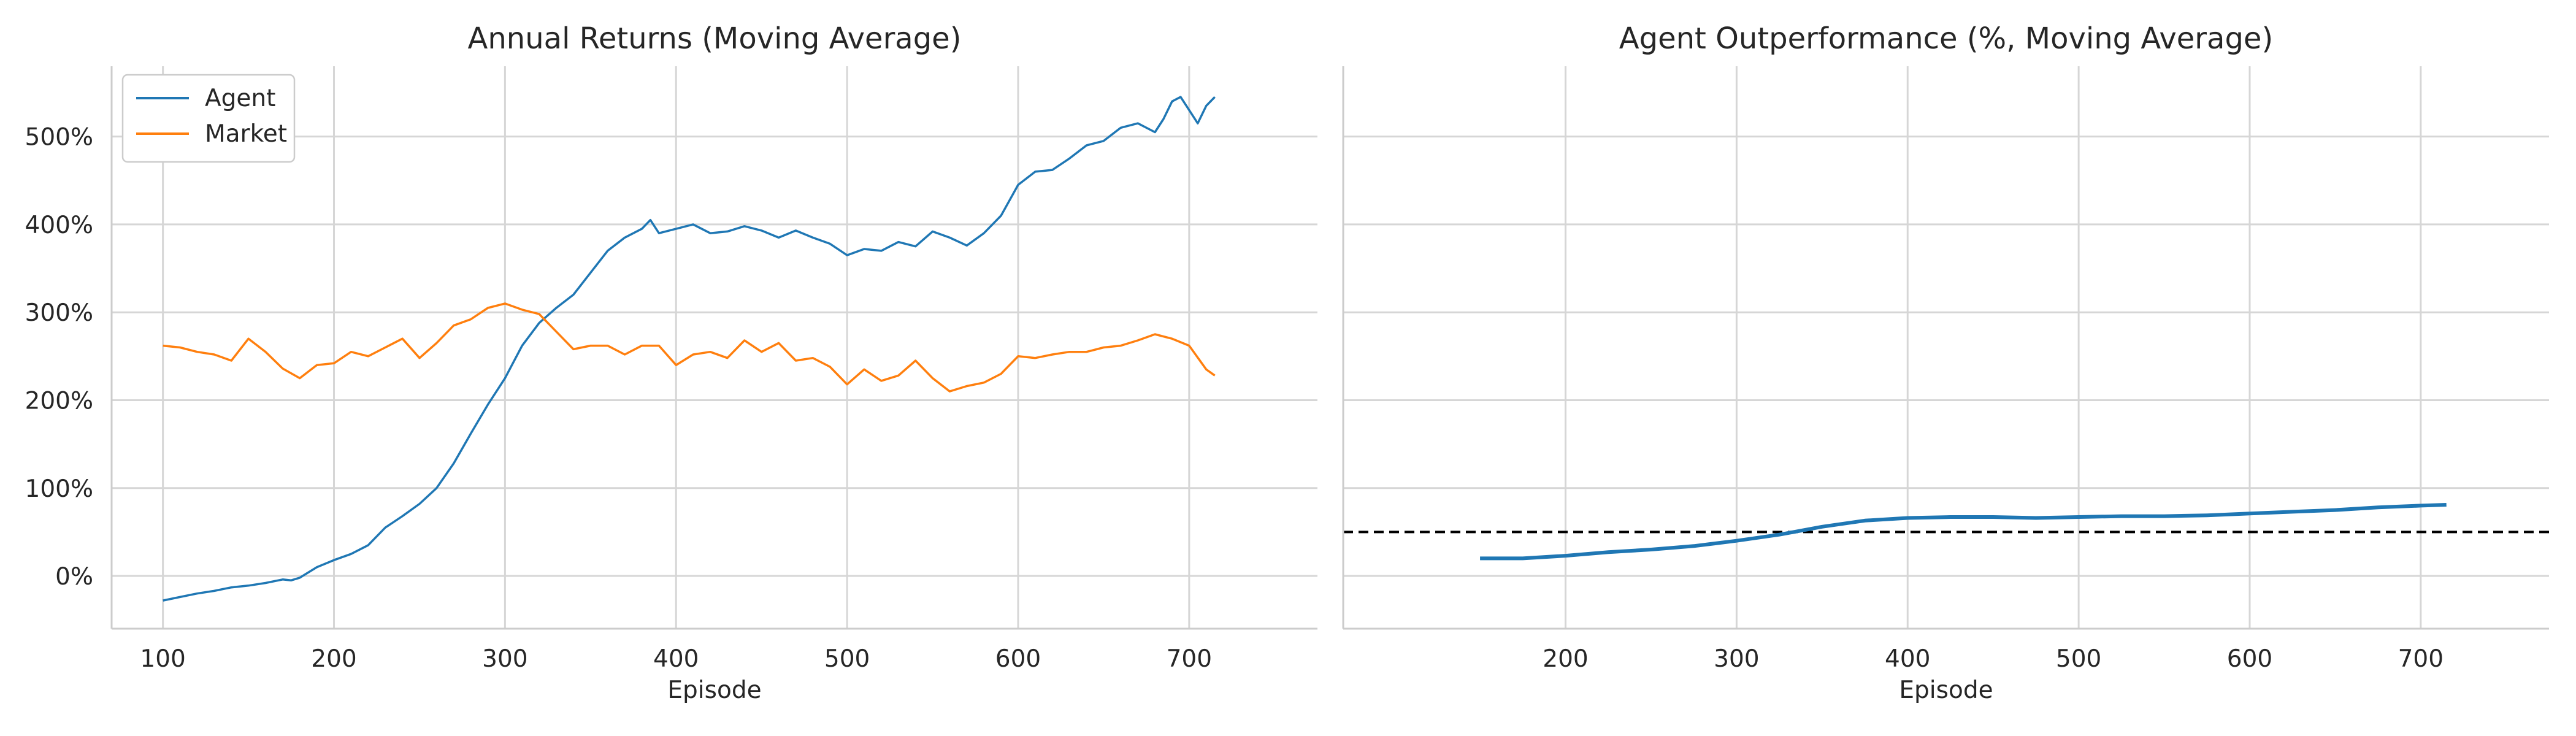 Image resolution: width=2576 pixels, height=736 pixels. I want to click on legend-entry-market: Market, so click(211, 134).